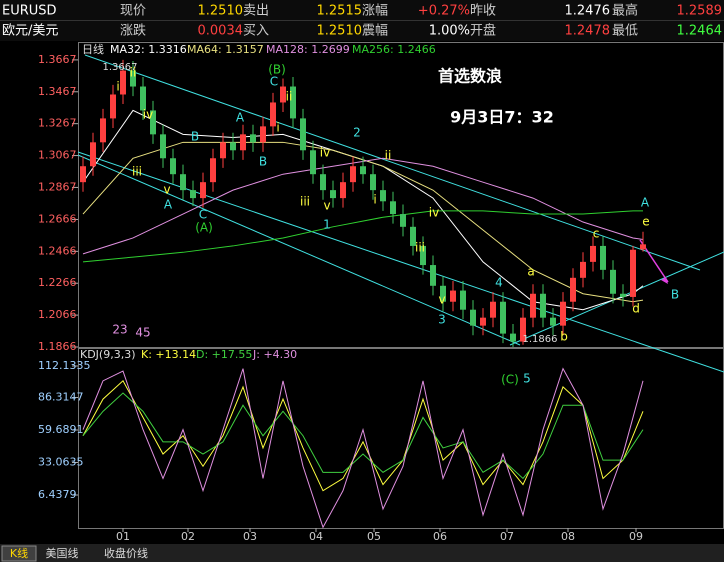  I want to click on y-tick-label: 1.2867, so click(57, 186).